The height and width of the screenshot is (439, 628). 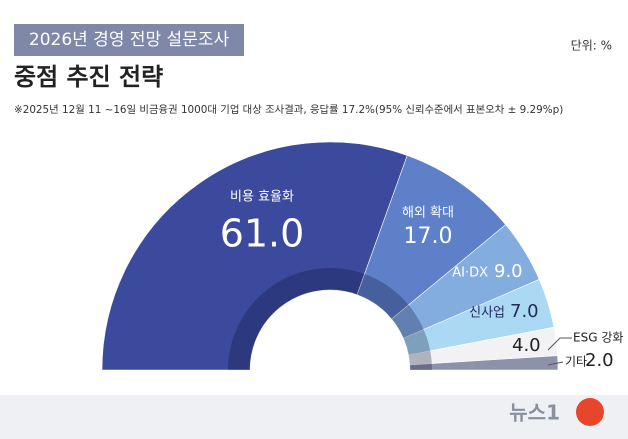 What do you see at coordinates (576, 362) in the screenshot?
I see `category-label: 기타` at bounding box center [576, 362].